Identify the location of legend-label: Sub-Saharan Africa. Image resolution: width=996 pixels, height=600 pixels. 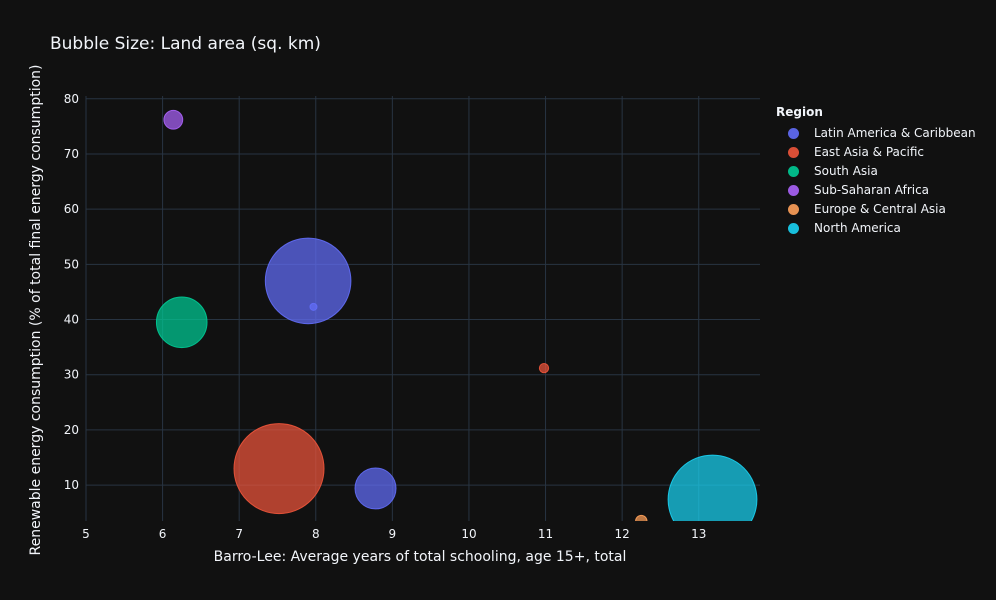
(872, 190).